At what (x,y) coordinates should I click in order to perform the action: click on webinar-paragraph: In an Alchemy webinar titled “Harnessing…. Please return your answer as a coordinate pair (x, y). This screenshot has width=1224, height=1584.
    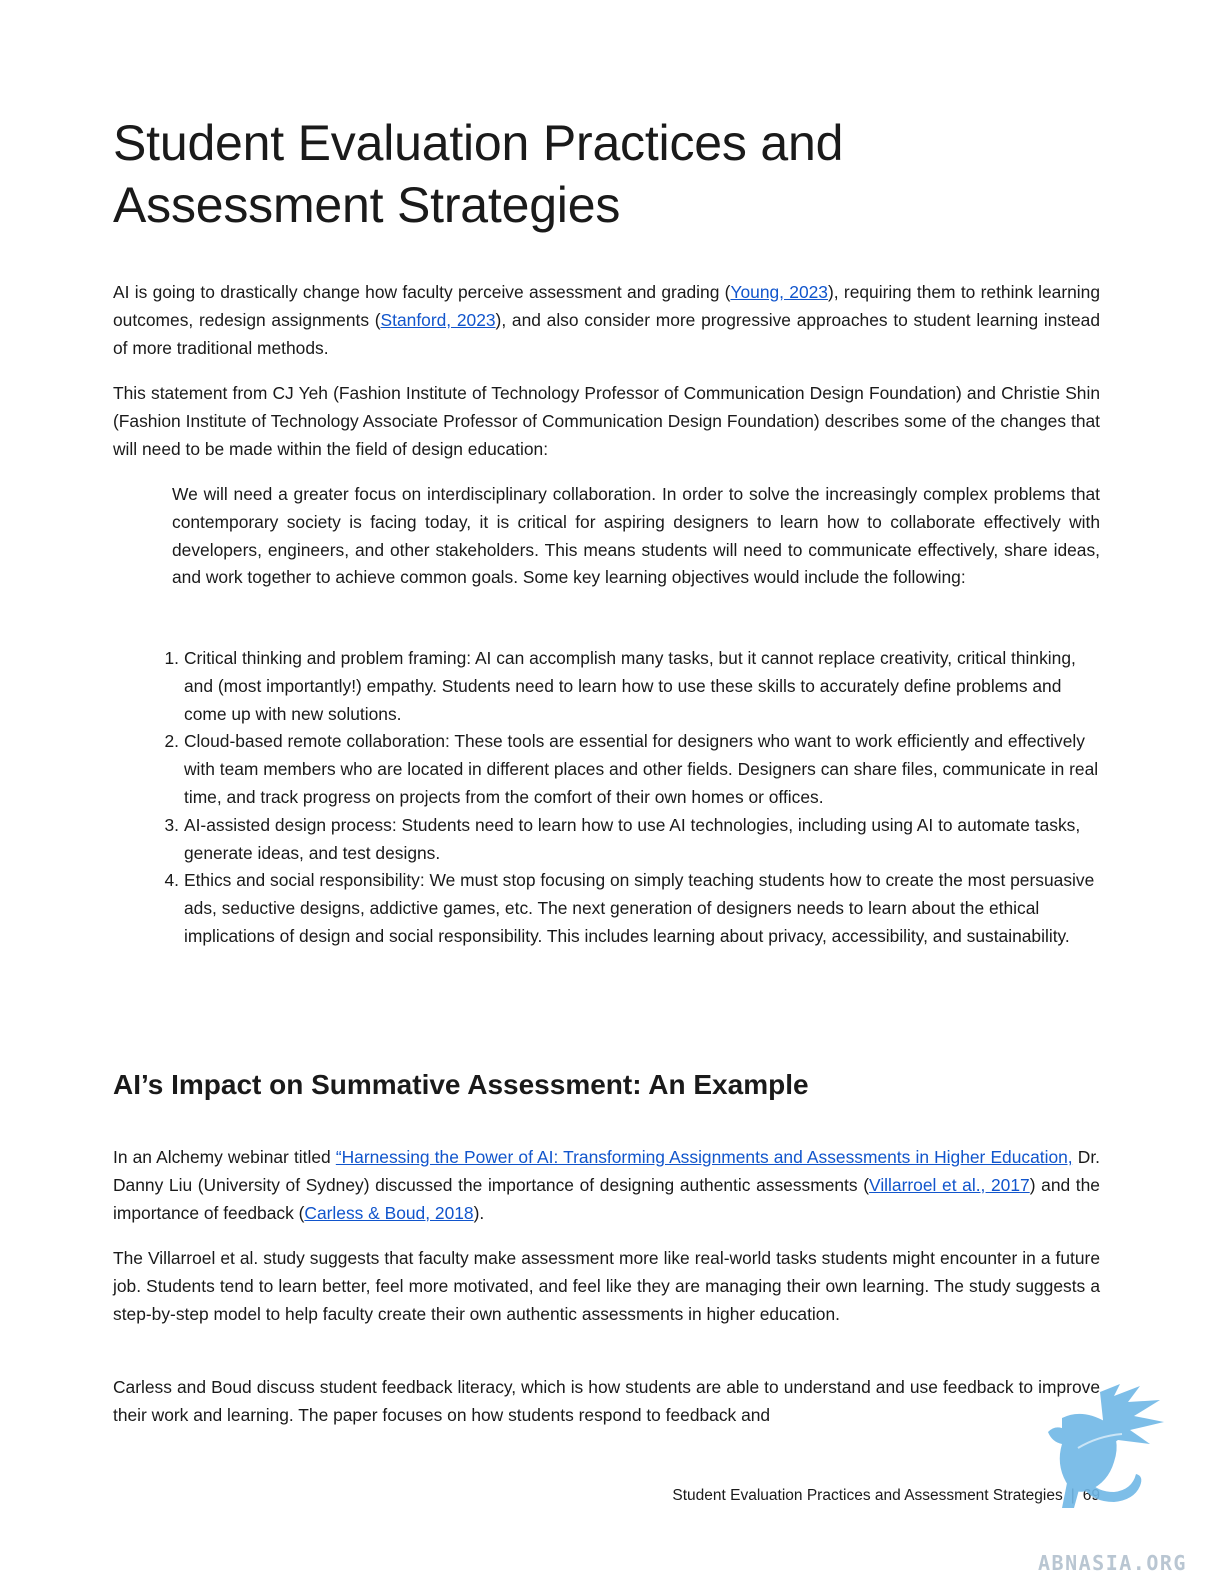
    Looking at the image, I should click on (606, 1185).